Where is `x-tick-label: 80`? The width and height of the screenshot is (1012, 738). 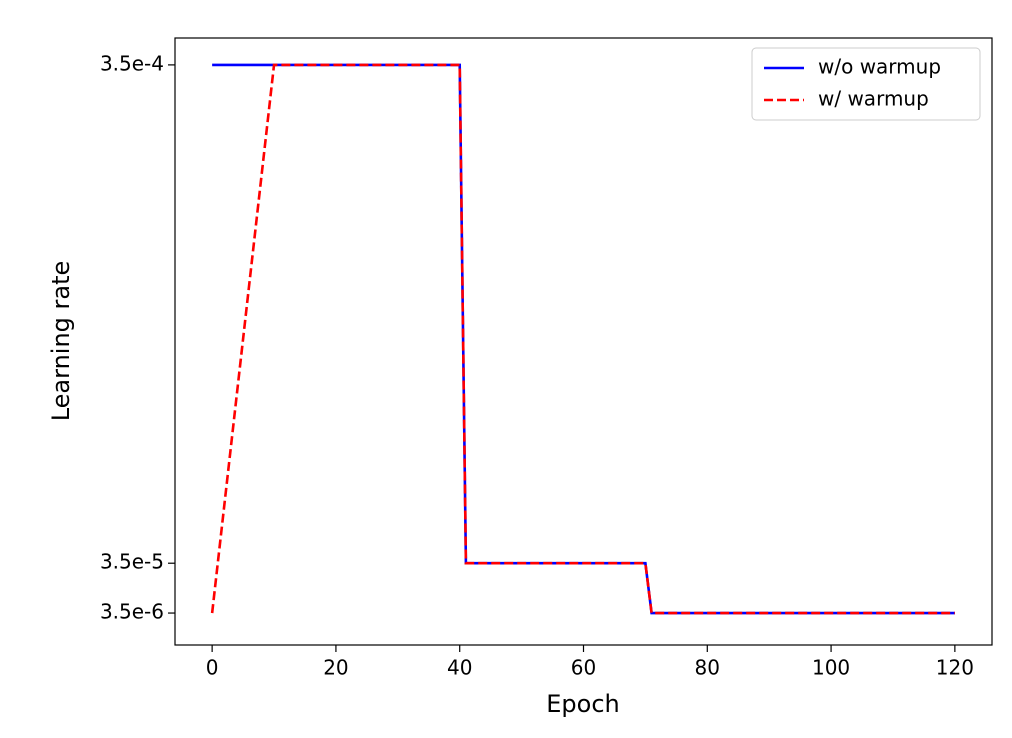
x-tick-label: 80 is located at coordinates (707, 668).